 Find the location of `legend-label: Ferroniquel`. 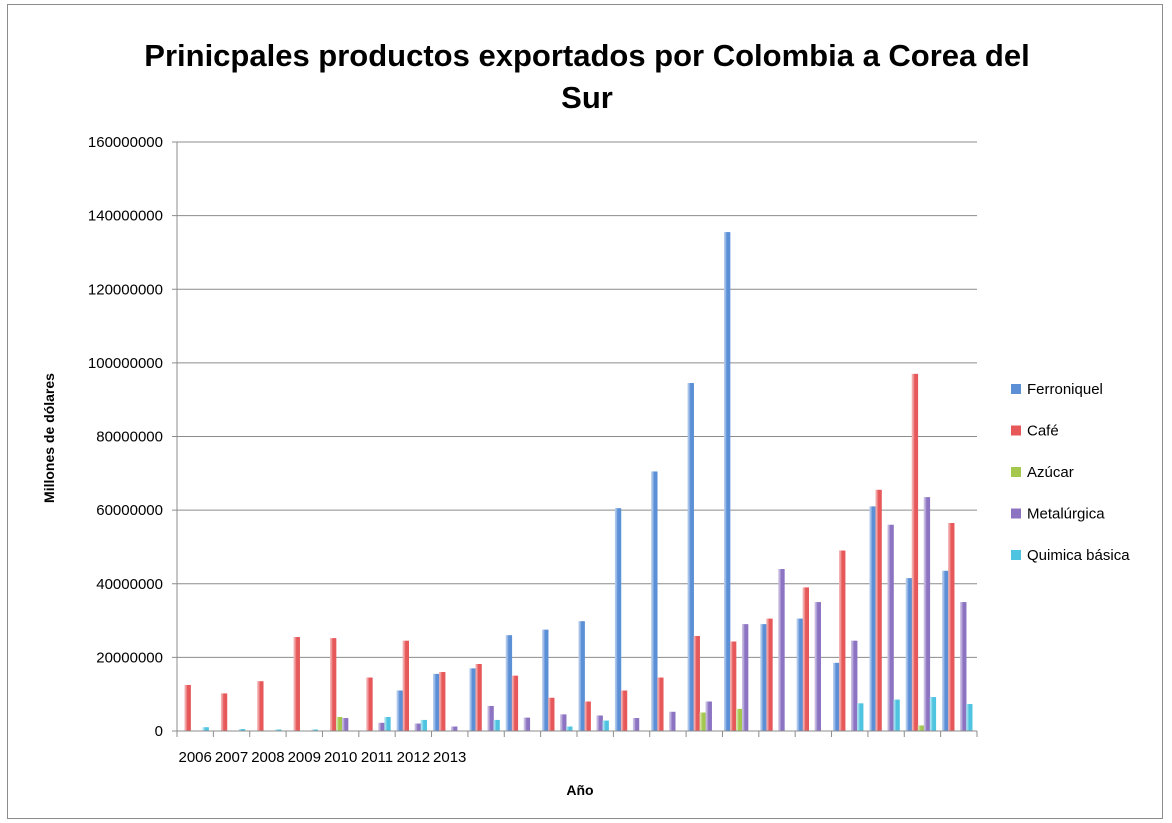

legend-label: Ferroniquel is located at coordinates (1065, 389).